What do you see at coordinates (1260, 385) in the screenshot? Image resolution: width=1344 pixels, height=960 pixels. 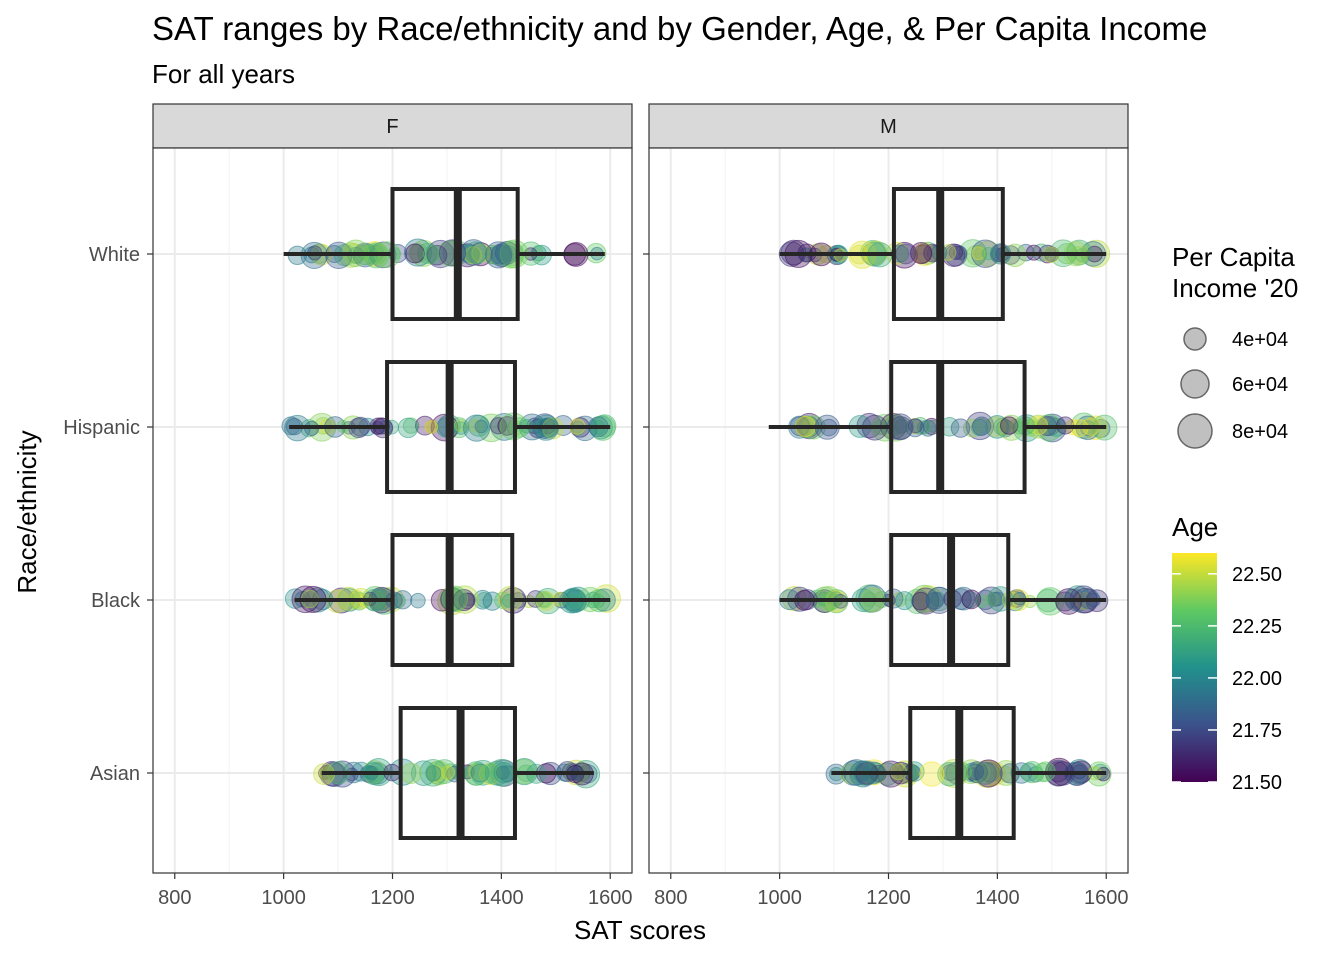 I see `size-legend-label: 6e+04` at bounding box center [1260, 385].